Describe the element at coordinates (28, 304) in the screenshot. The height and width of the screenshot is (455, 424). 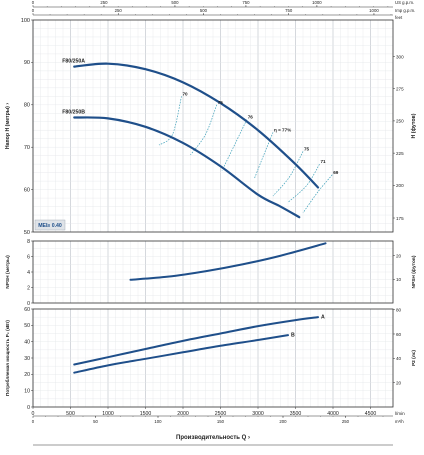
I see `npsh-y-tick-label: 0` at that location.